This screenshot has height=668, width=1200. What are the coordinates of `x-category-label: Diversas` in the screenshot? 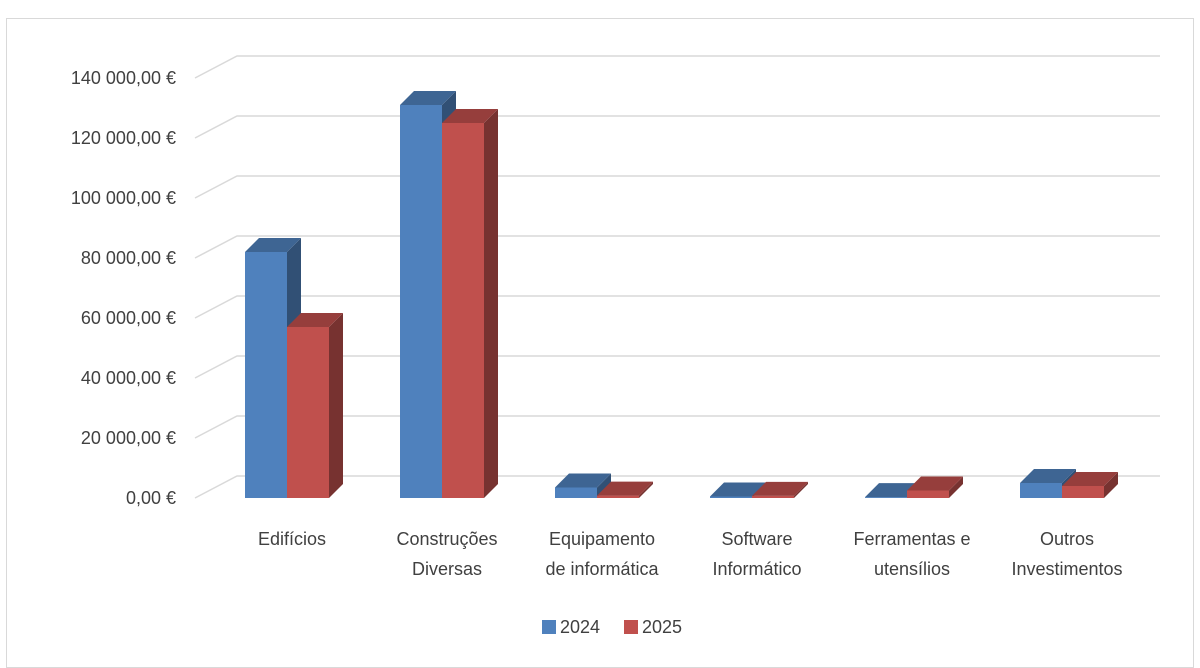 It's located at (447, 569).